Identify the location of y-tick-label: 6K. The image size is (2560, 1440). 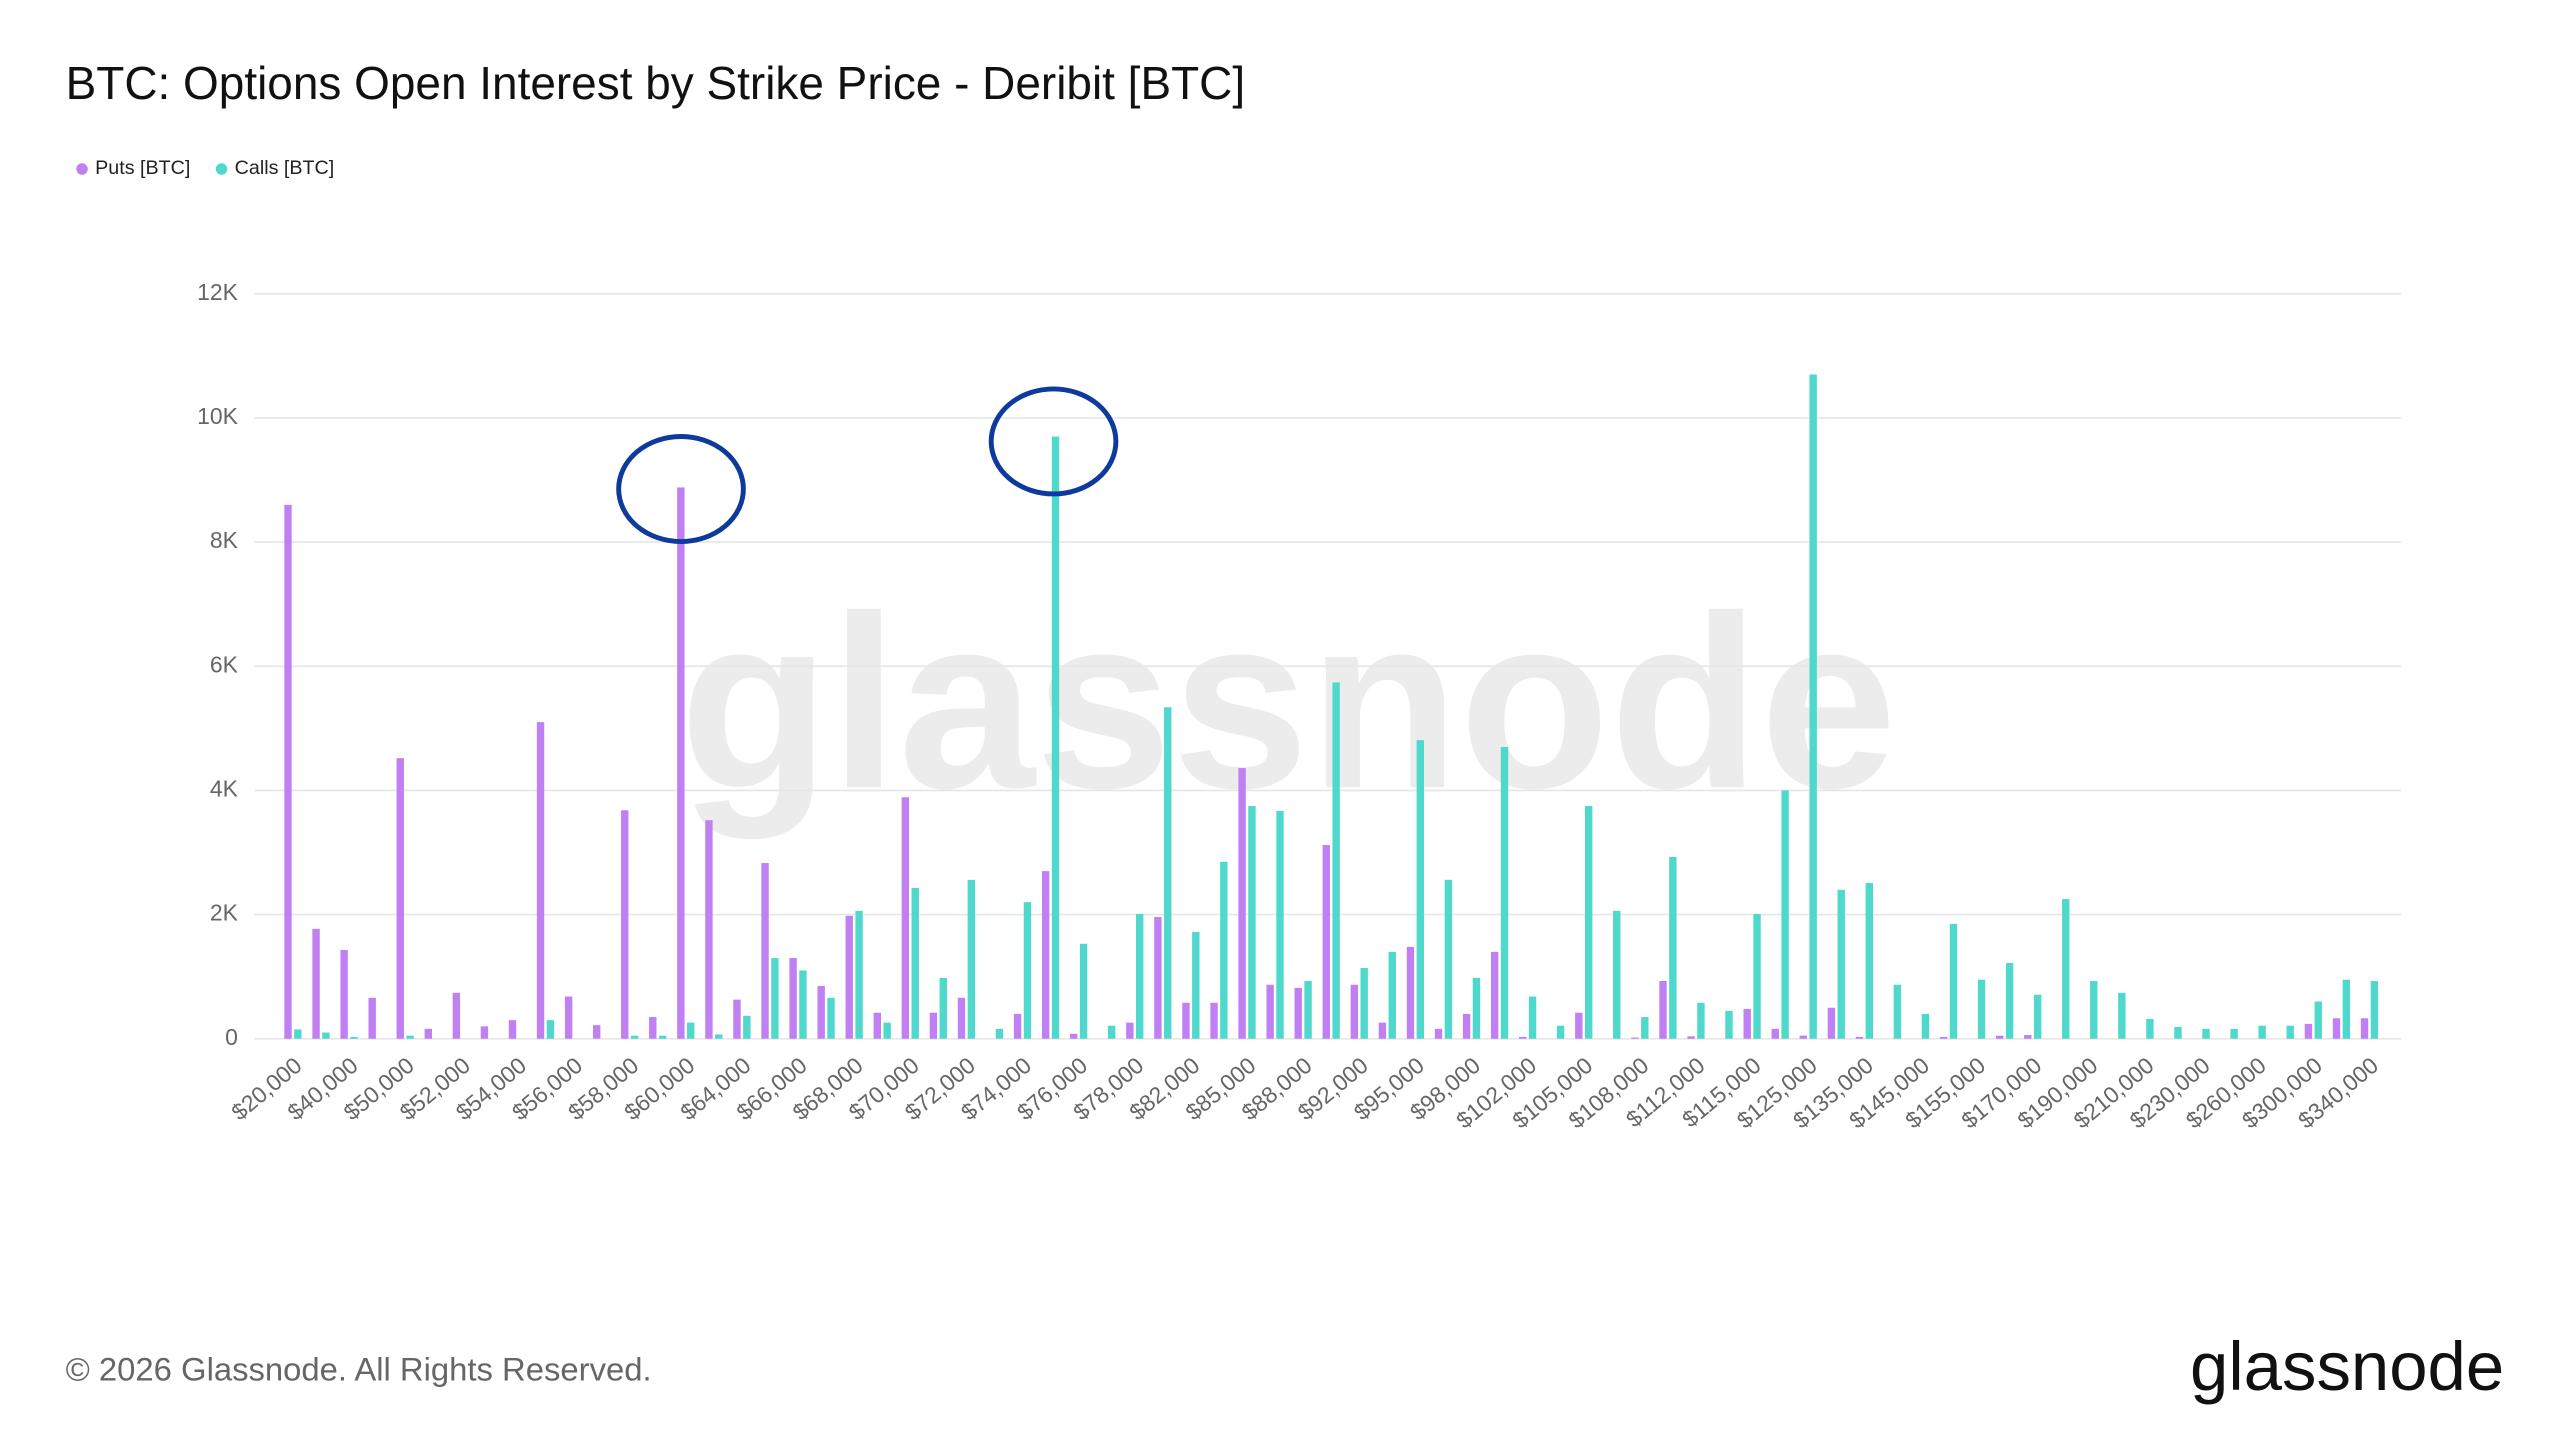
(224, 664).